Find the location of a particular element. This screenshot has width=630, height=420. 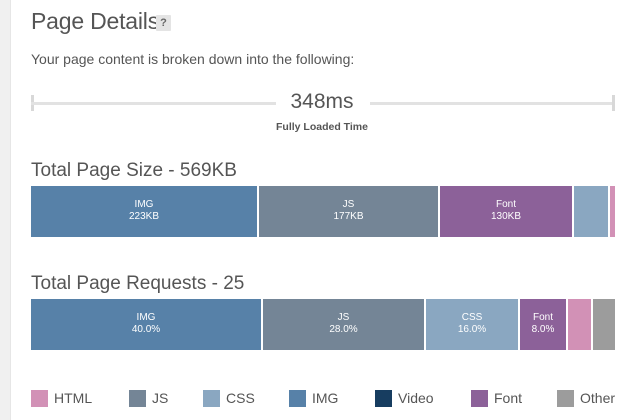

timeline-line-right is located at coordinates (492, 103).